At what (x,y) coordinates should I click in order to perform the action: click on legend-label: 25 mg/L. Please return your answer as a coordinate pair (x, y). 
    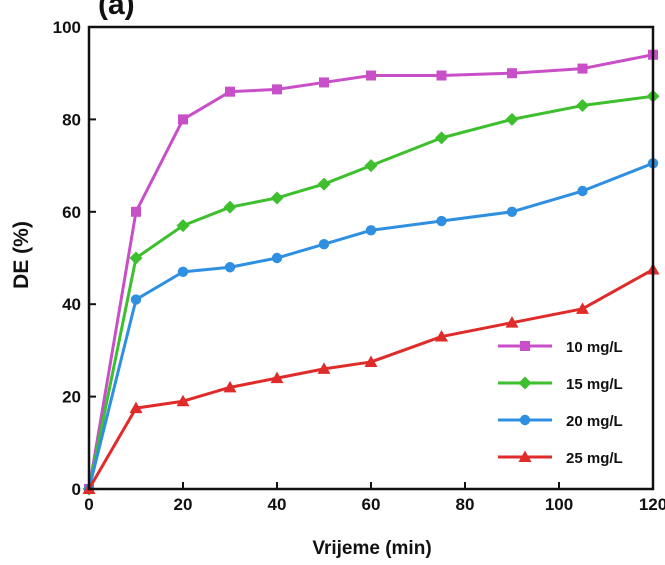
    Looking at the image, I should click on (594, 458).